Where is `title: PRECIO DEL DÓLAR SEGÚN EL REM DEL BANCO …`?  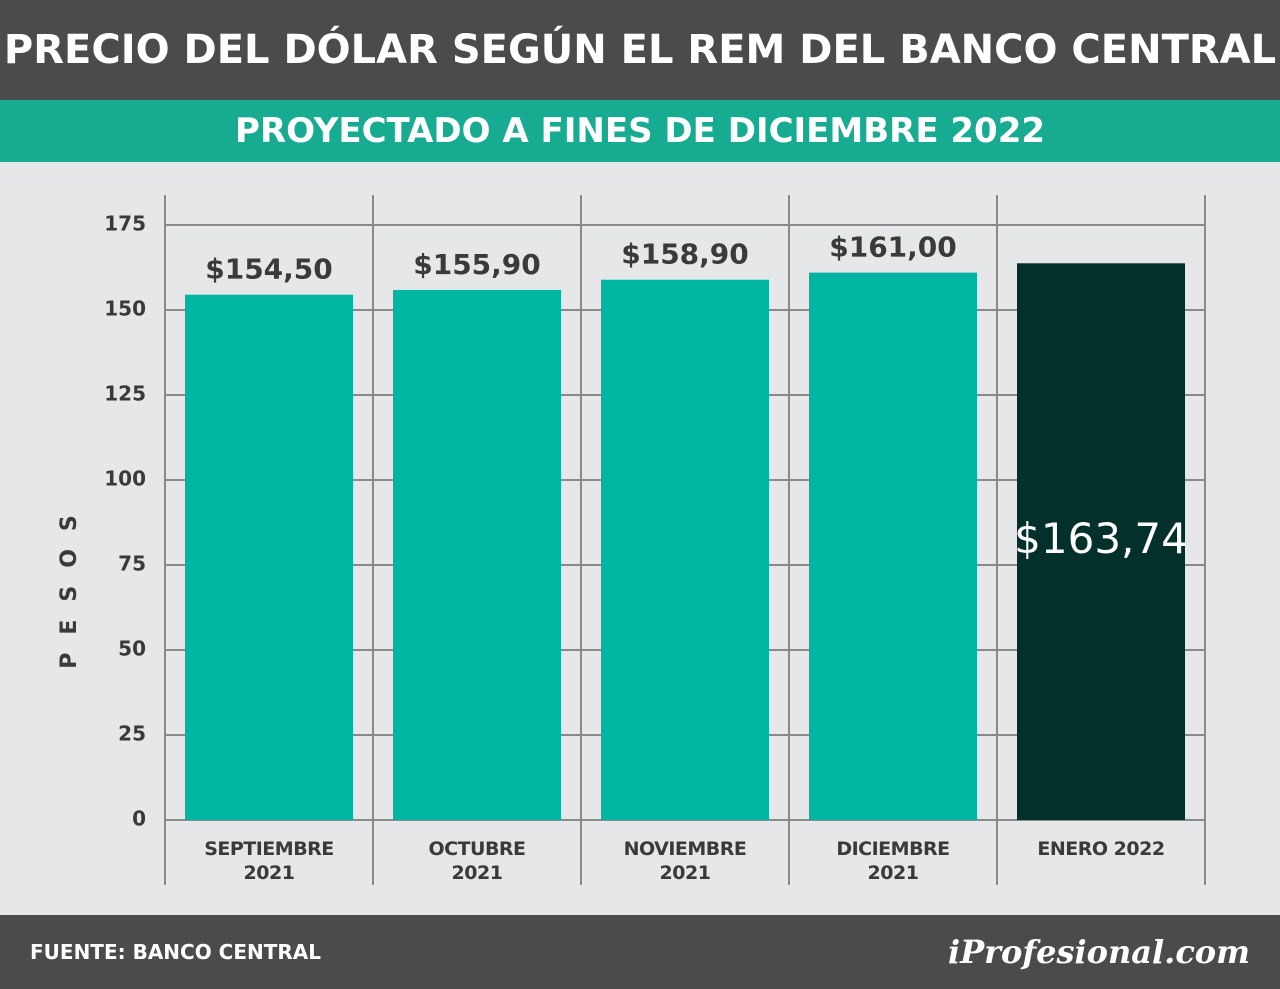
title: PRECIO DEL DÓLAR SEGÚN EL REM DEL BANCO … is located at coordinates (640, 50).